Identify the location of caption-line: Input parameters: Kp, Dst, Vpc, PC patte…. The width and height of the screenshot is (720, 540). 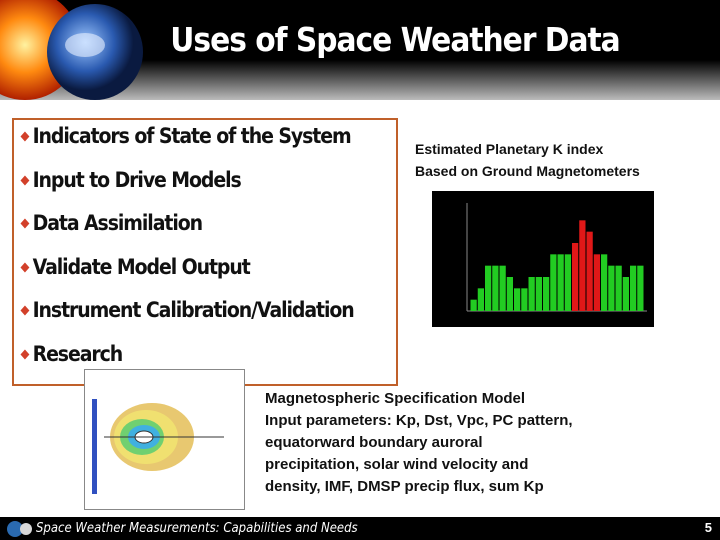
(419, 420).